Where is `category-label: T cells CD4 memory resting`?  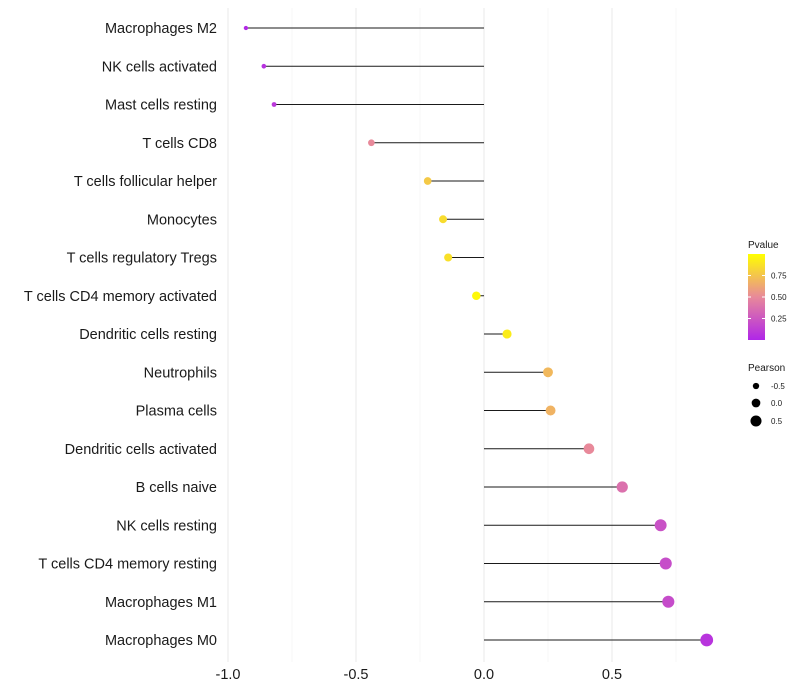 category-label: T cells CD4 memory resting is located at coordinates (127, 565).